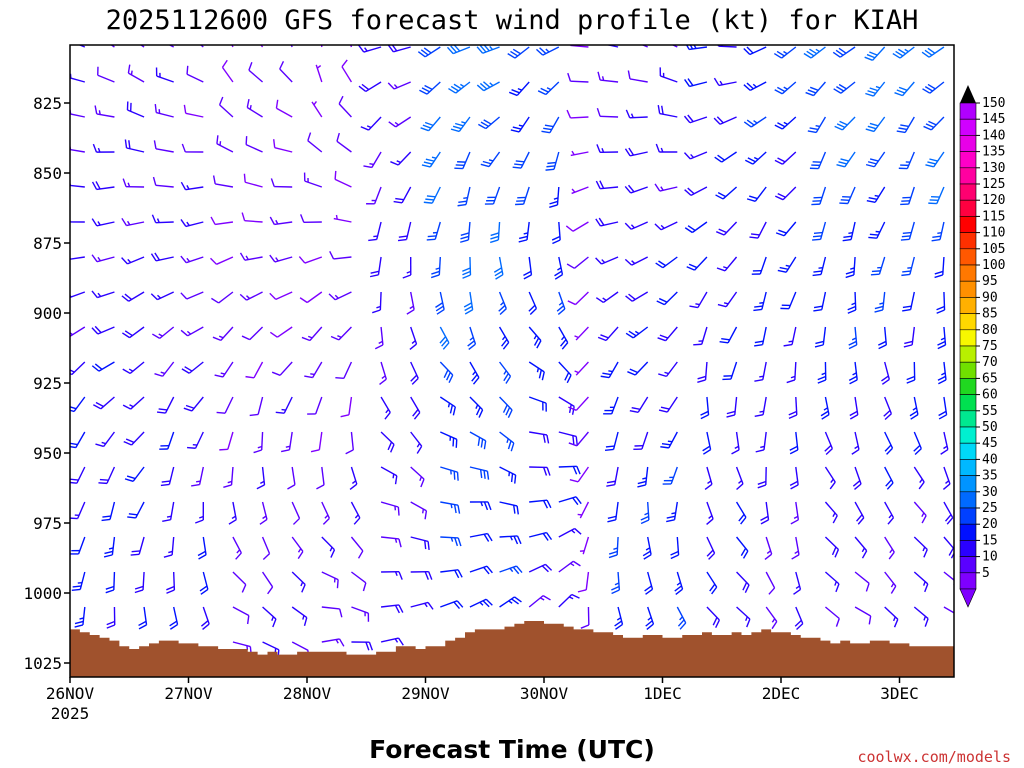  Describe the element at coordinates (42, 663) in the screenshot. I see `y-tick-label: 1025` at that location.